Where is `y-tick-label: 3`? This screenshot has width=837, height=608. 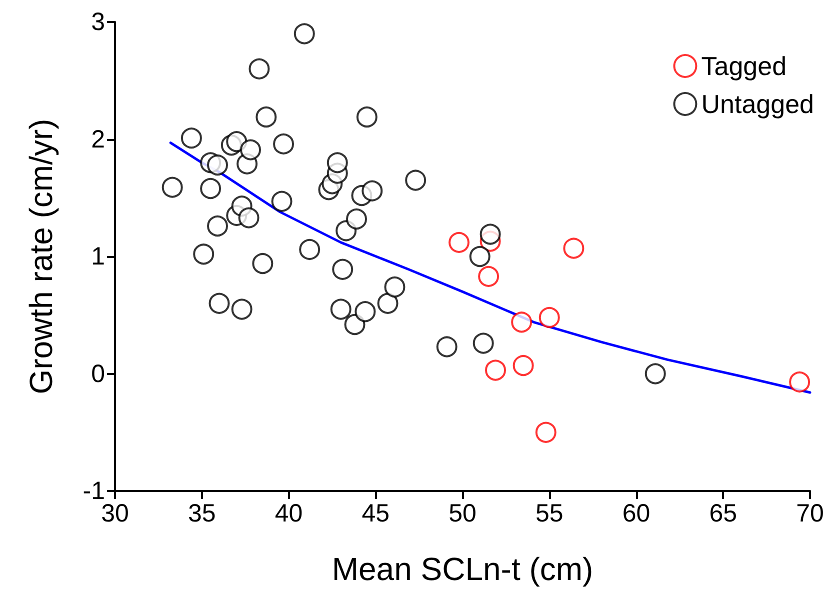
y-tick-label: 3 is located at coordinates (98, 22).